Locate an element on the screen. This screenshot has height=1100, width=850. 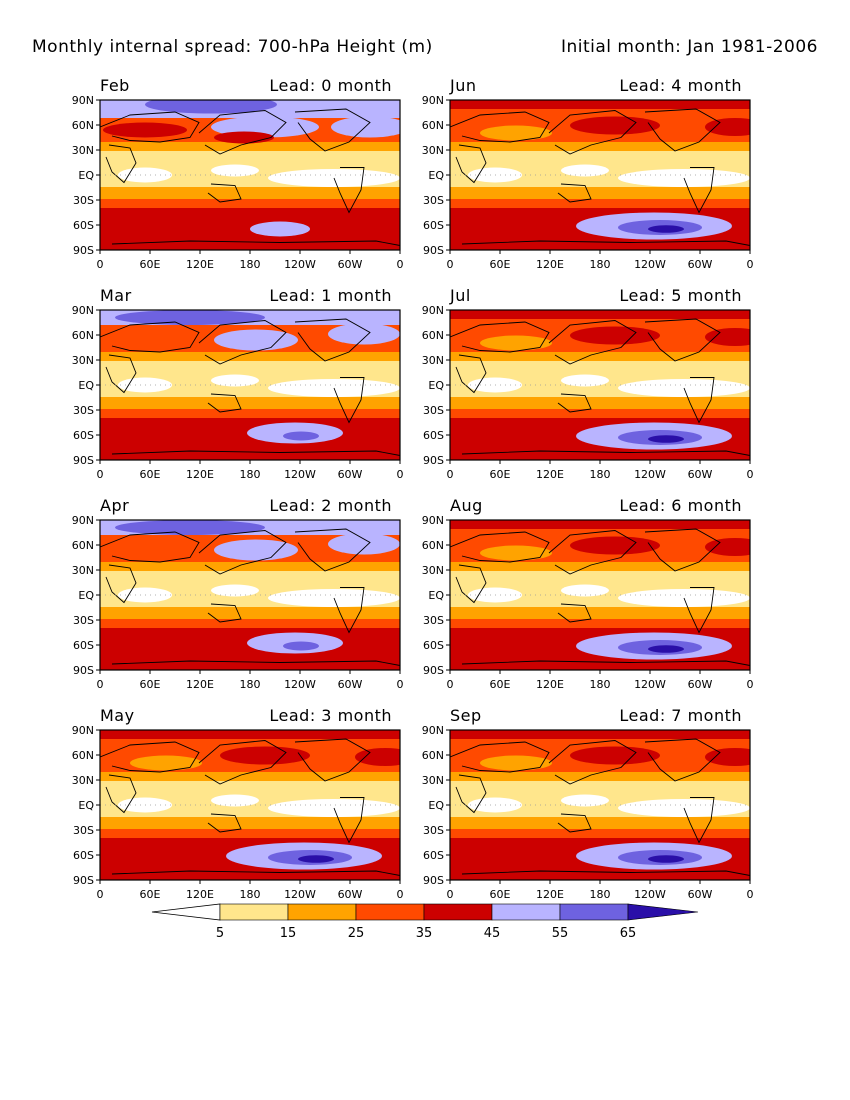
panel-month-title: Jul is located at coordinates (460, 295).